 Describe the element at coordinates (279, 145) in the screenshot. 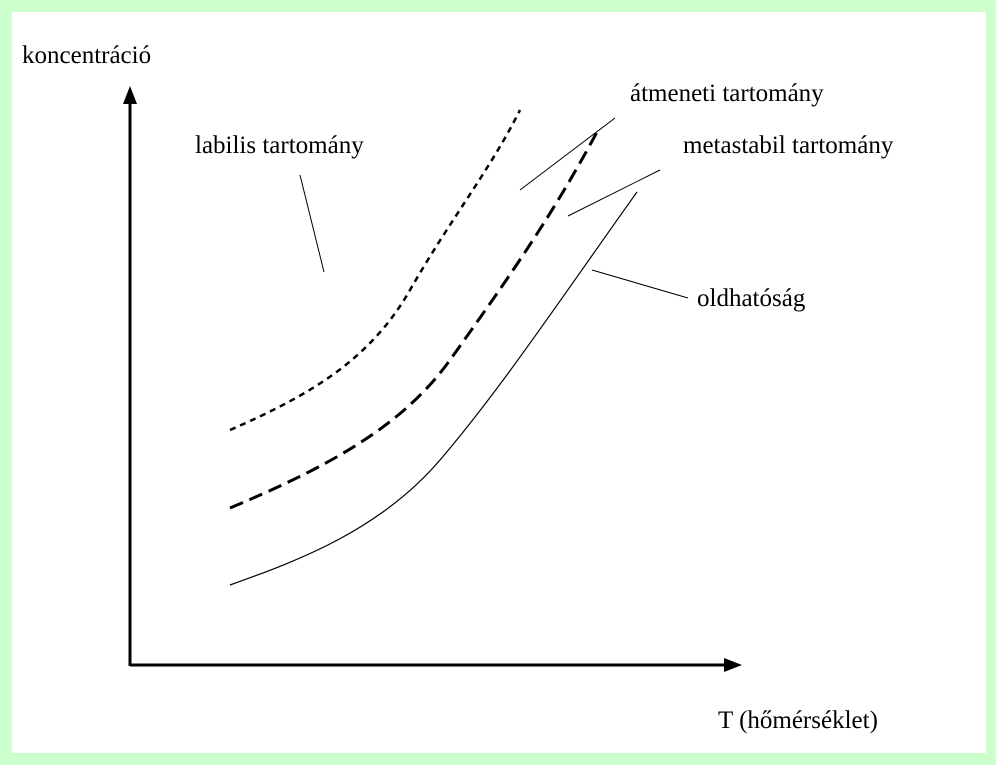

I see `region-label: labilis tartomány` at that location.